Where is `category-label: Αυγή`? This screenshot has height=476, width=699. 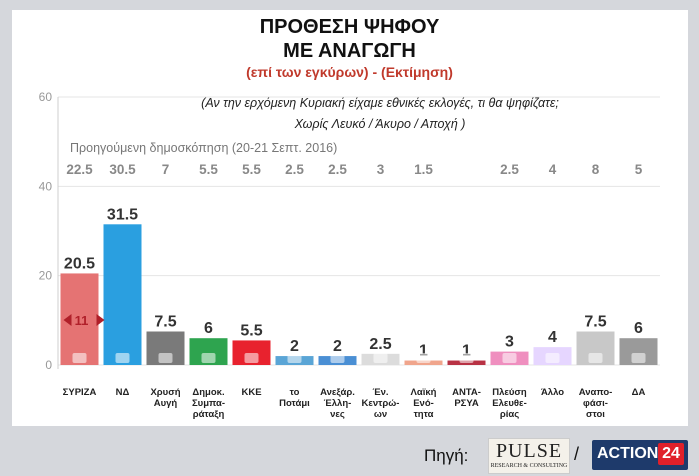
category-label: Αυγή is located at coordinates (166, 403).